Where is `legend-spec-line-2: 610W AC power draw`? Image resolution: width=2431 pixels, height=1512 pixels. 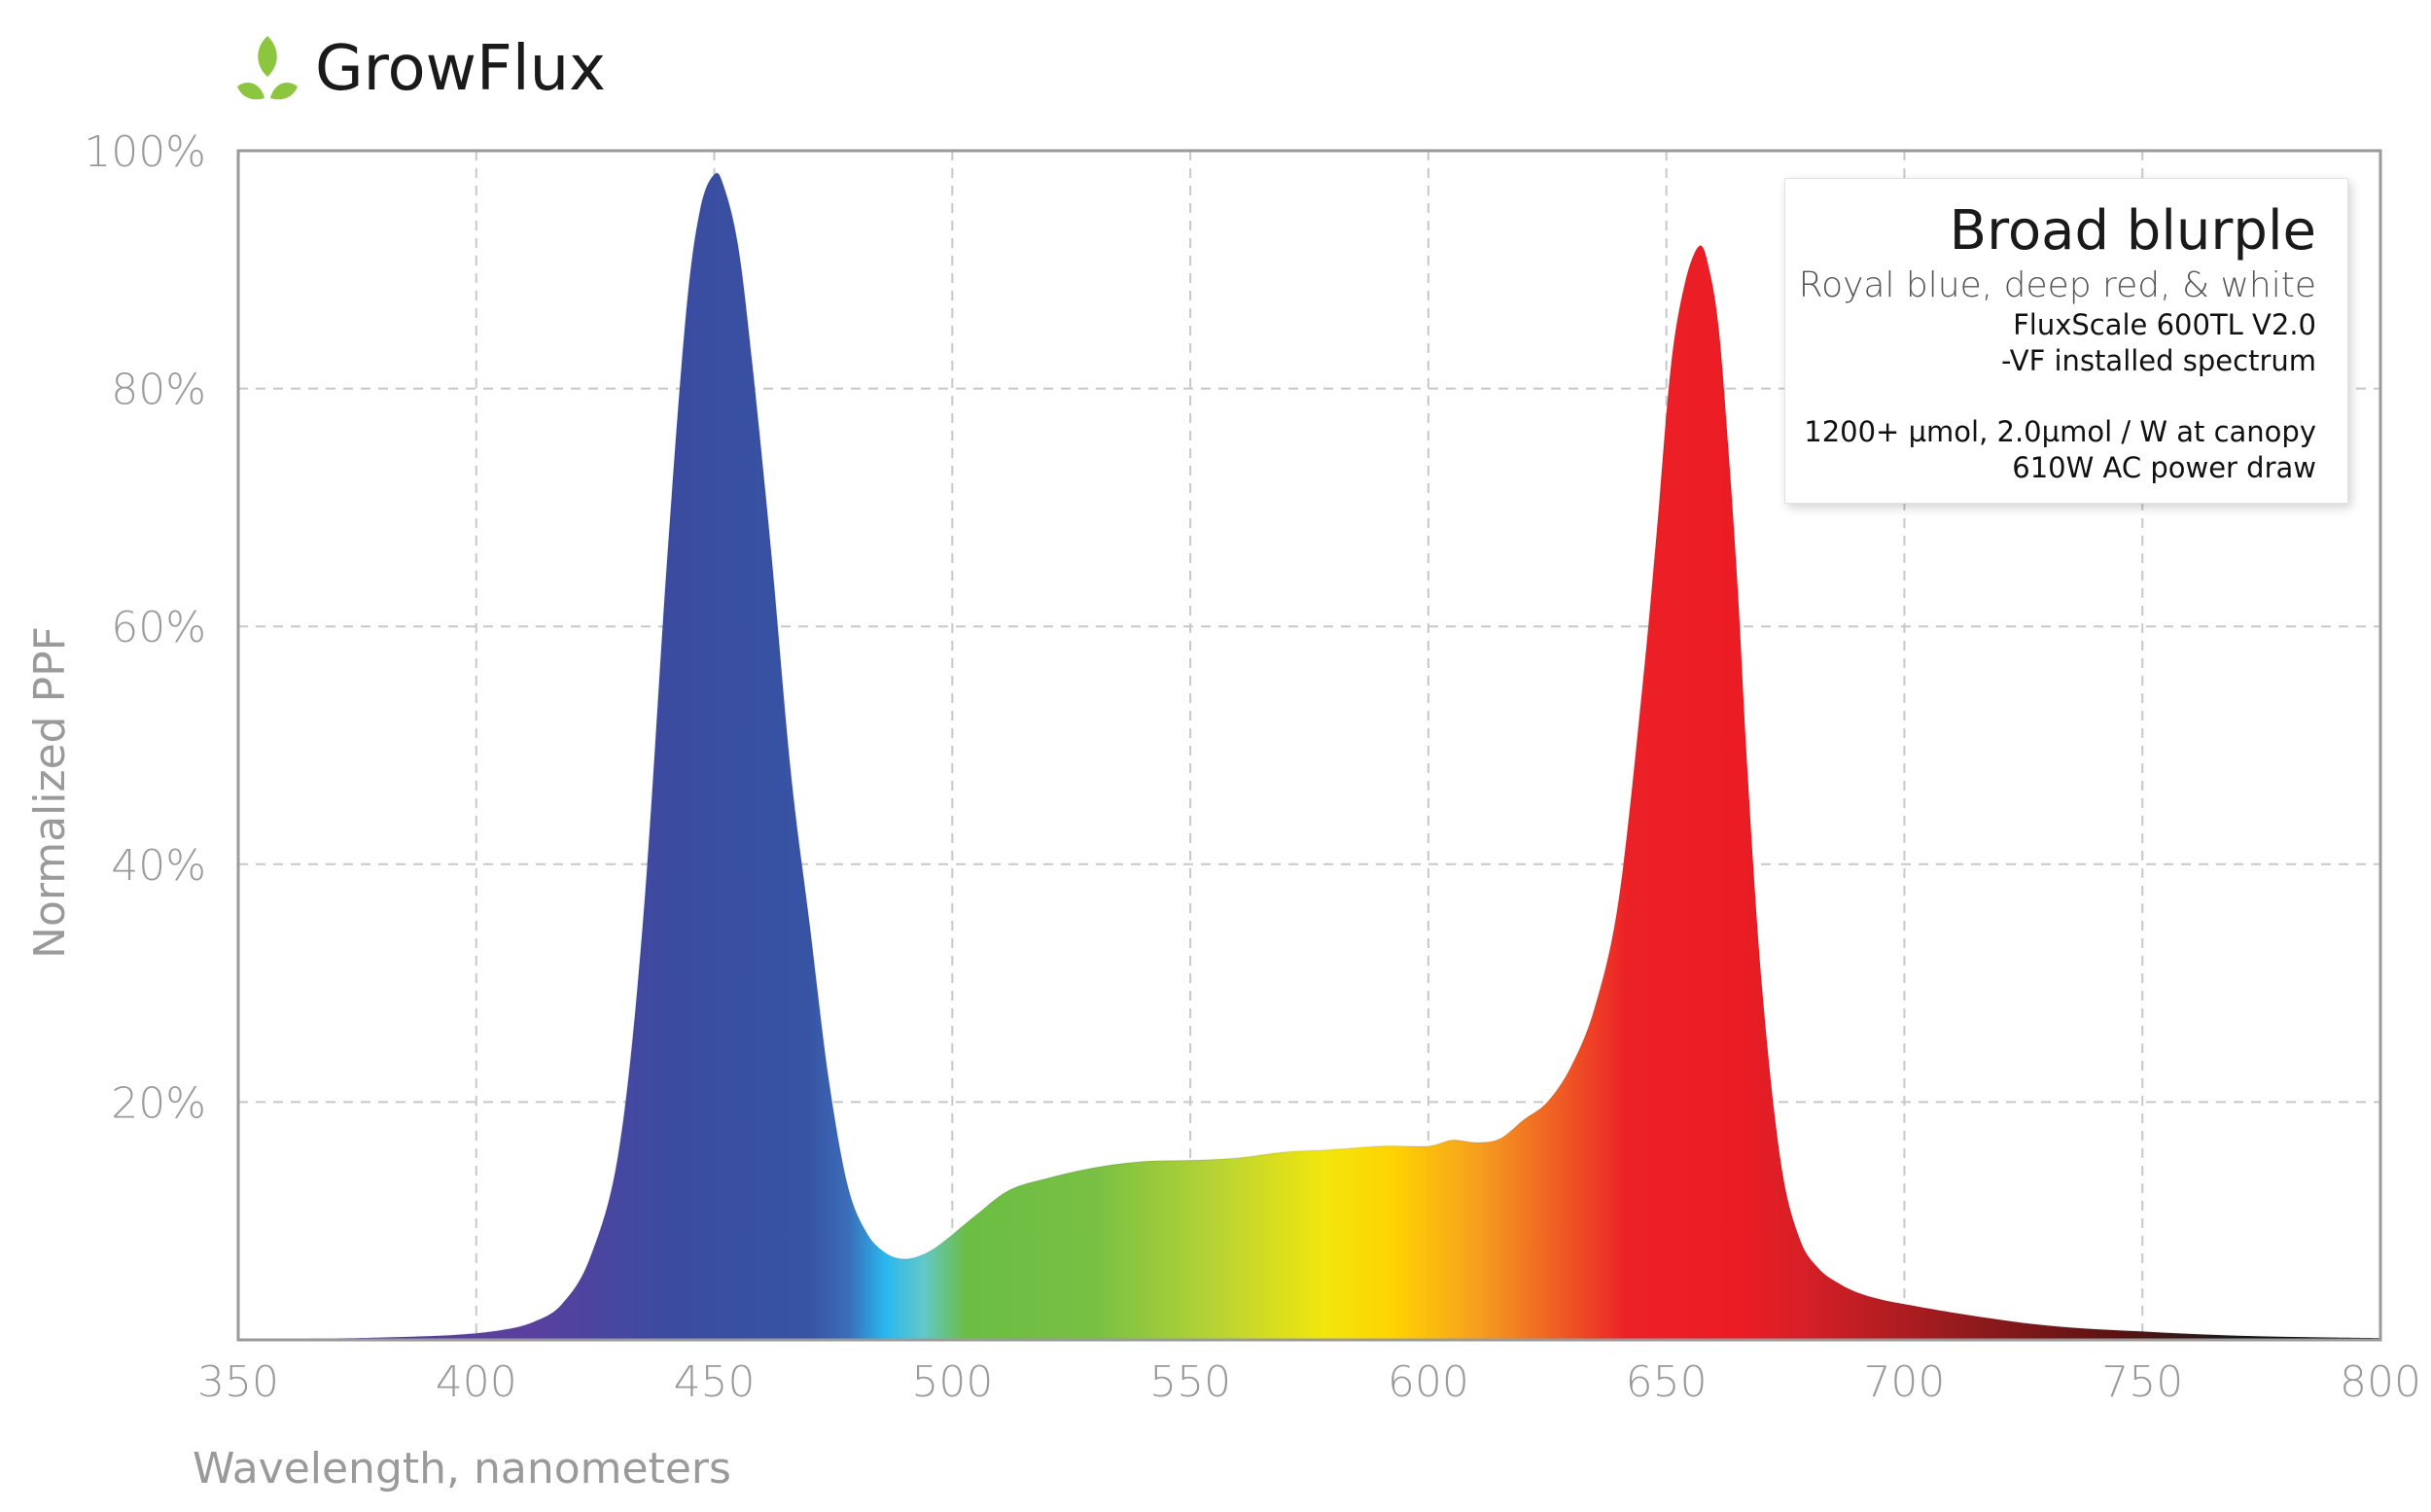
legend-spec-line-2: 610W AC power draw is located at coordinates (2164, 467).